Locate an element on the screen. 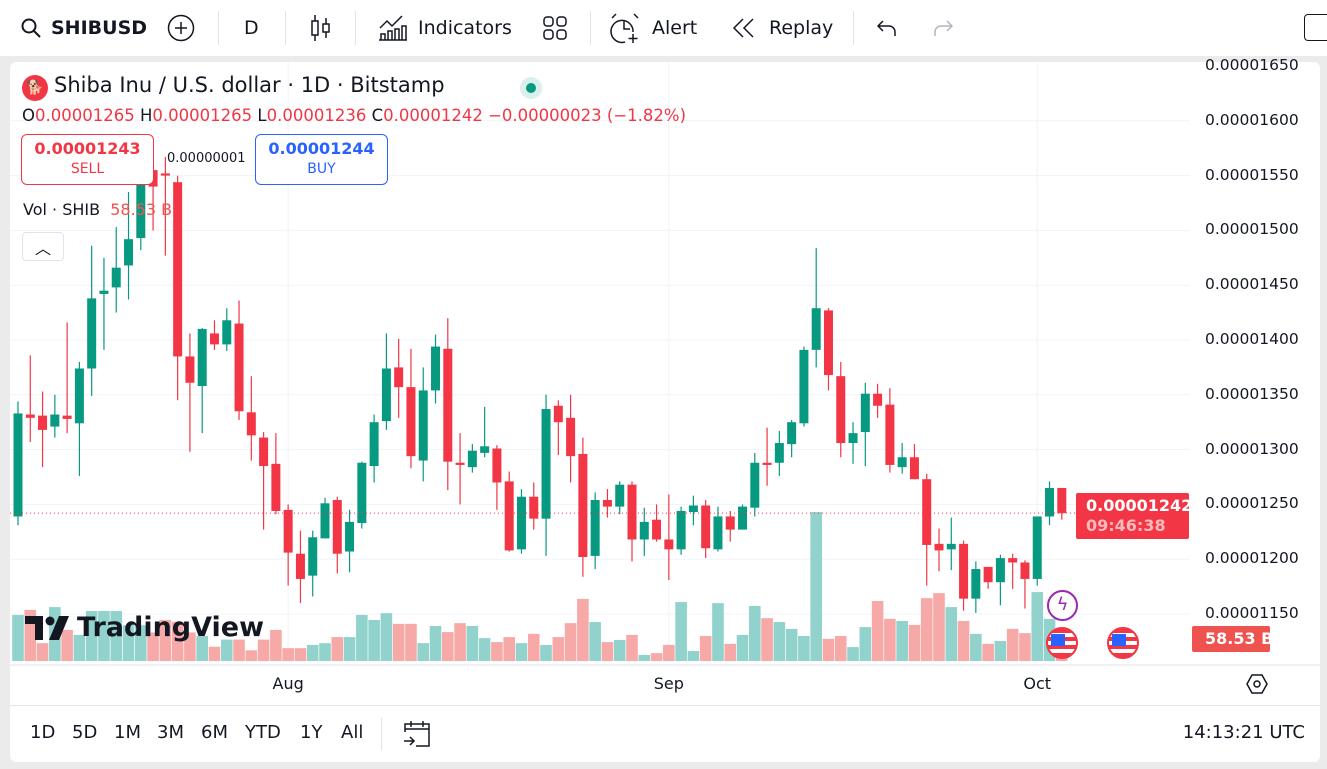  symbol-title: Shiba Inu / U.S. dollar · 1D · Bitstamp is located at coordinates (249, 85).